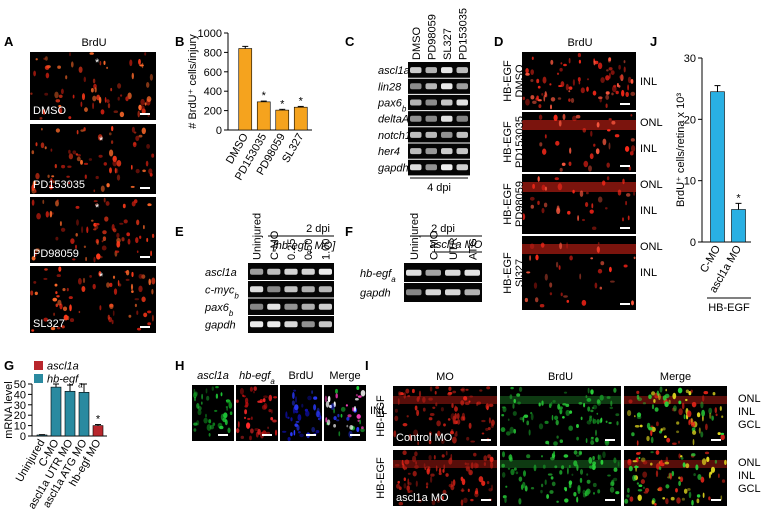 Image resolution: width=768 pixels, height=510 pixels. I want to click on gene-label: deltaA, so click(393, 120).